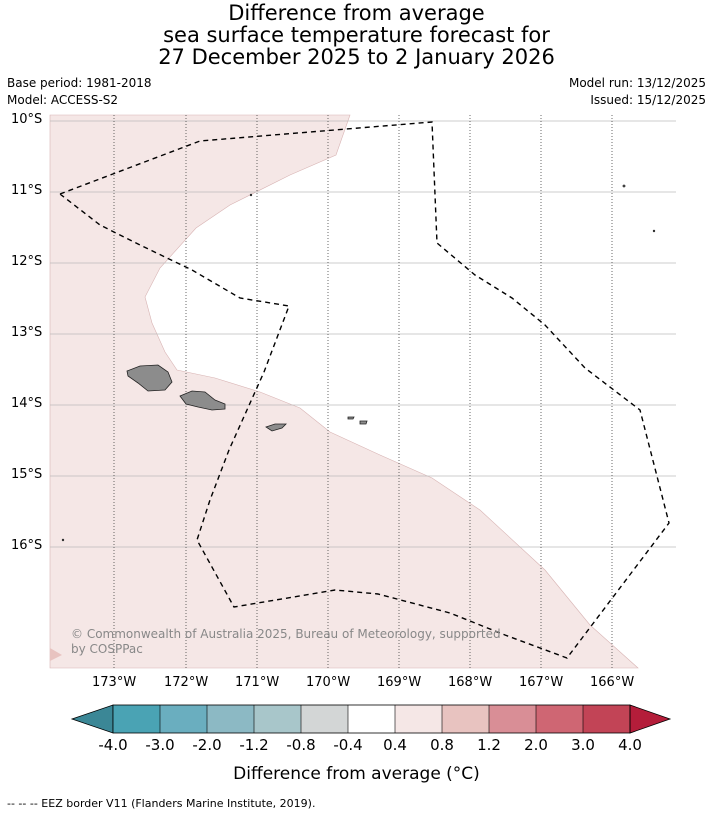 Image resolution: width=713 pixels, height=816 pixels. I want to click on lon-label-171w: 171°W, so click(257, 682).